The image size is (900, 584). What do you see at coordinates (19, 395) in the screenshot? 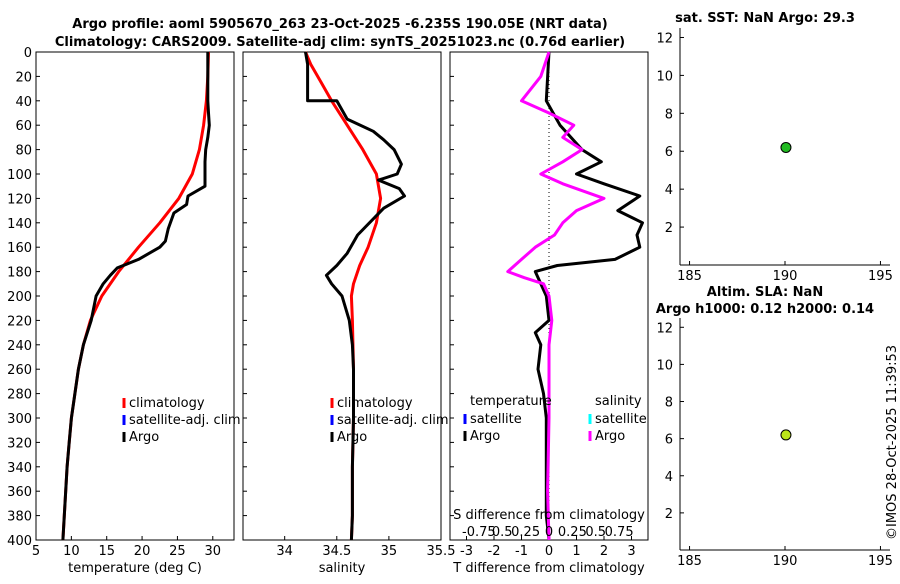
I see `temperature-ytick-label: 280` at bounding box center [19, 395].